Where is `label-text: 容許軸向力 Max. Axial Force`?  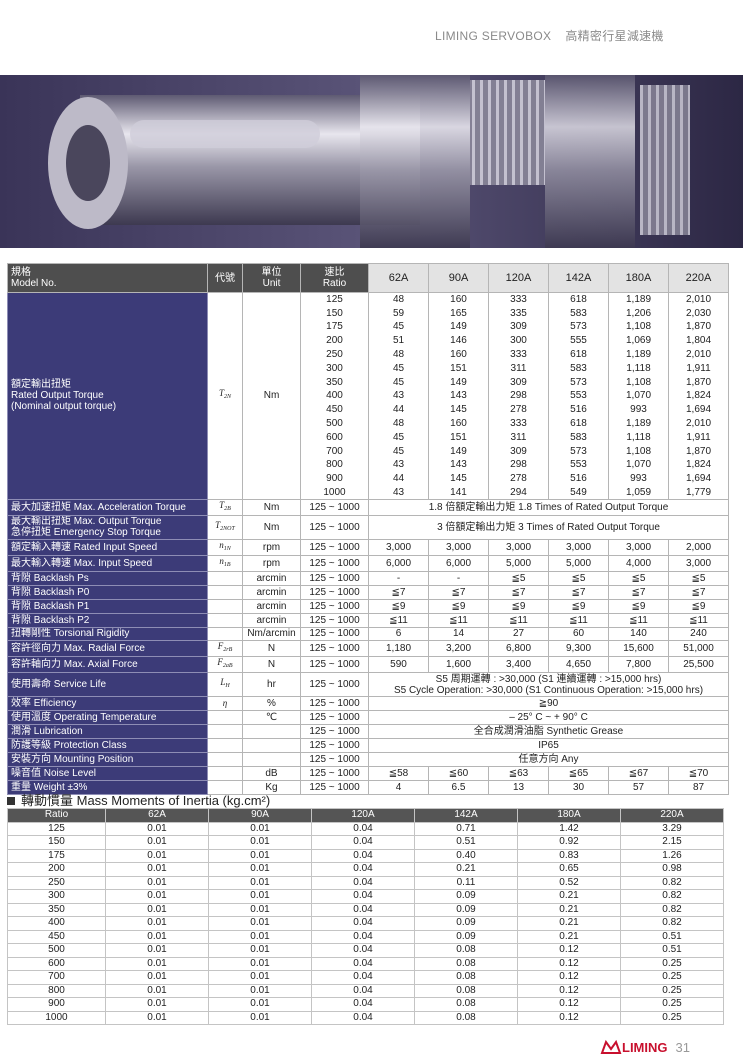
label-text: 容許軸向力 Max. Axial Force is located at coordinates (74, 665).